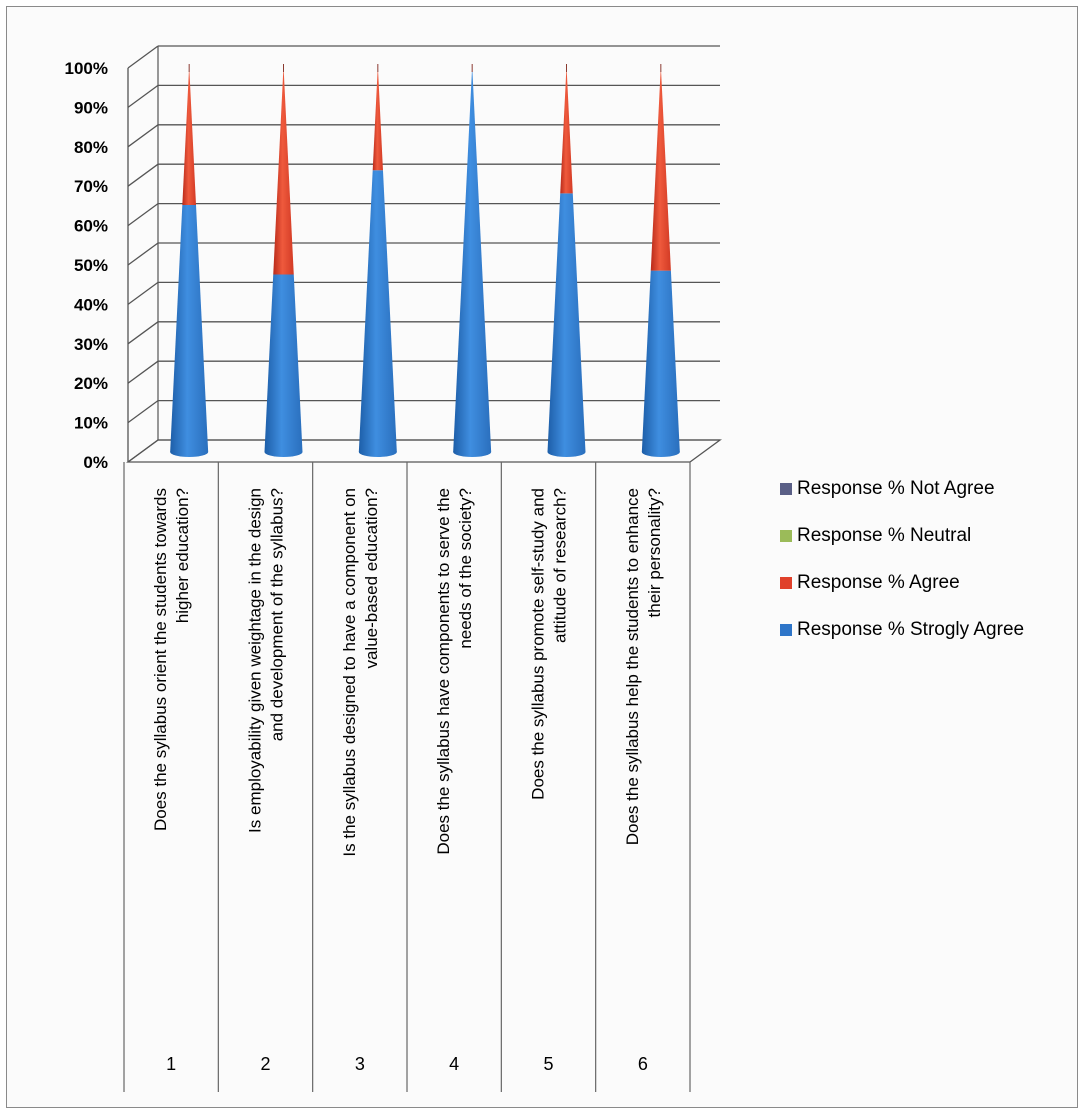  Describe the element at coordinates (371, 578) in the screenshot. I see `category-label-line: value-based education?` at that location.